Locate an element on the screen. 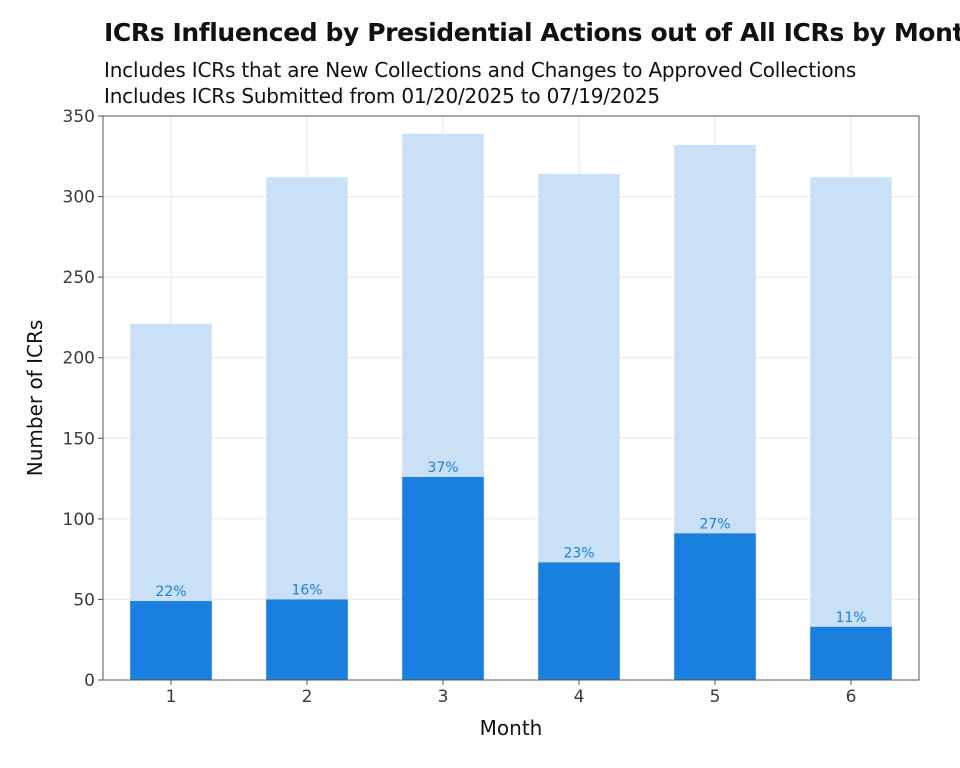 The image size is (960, 768). x-tick-label: 1 is located at coordinates (171, 697).